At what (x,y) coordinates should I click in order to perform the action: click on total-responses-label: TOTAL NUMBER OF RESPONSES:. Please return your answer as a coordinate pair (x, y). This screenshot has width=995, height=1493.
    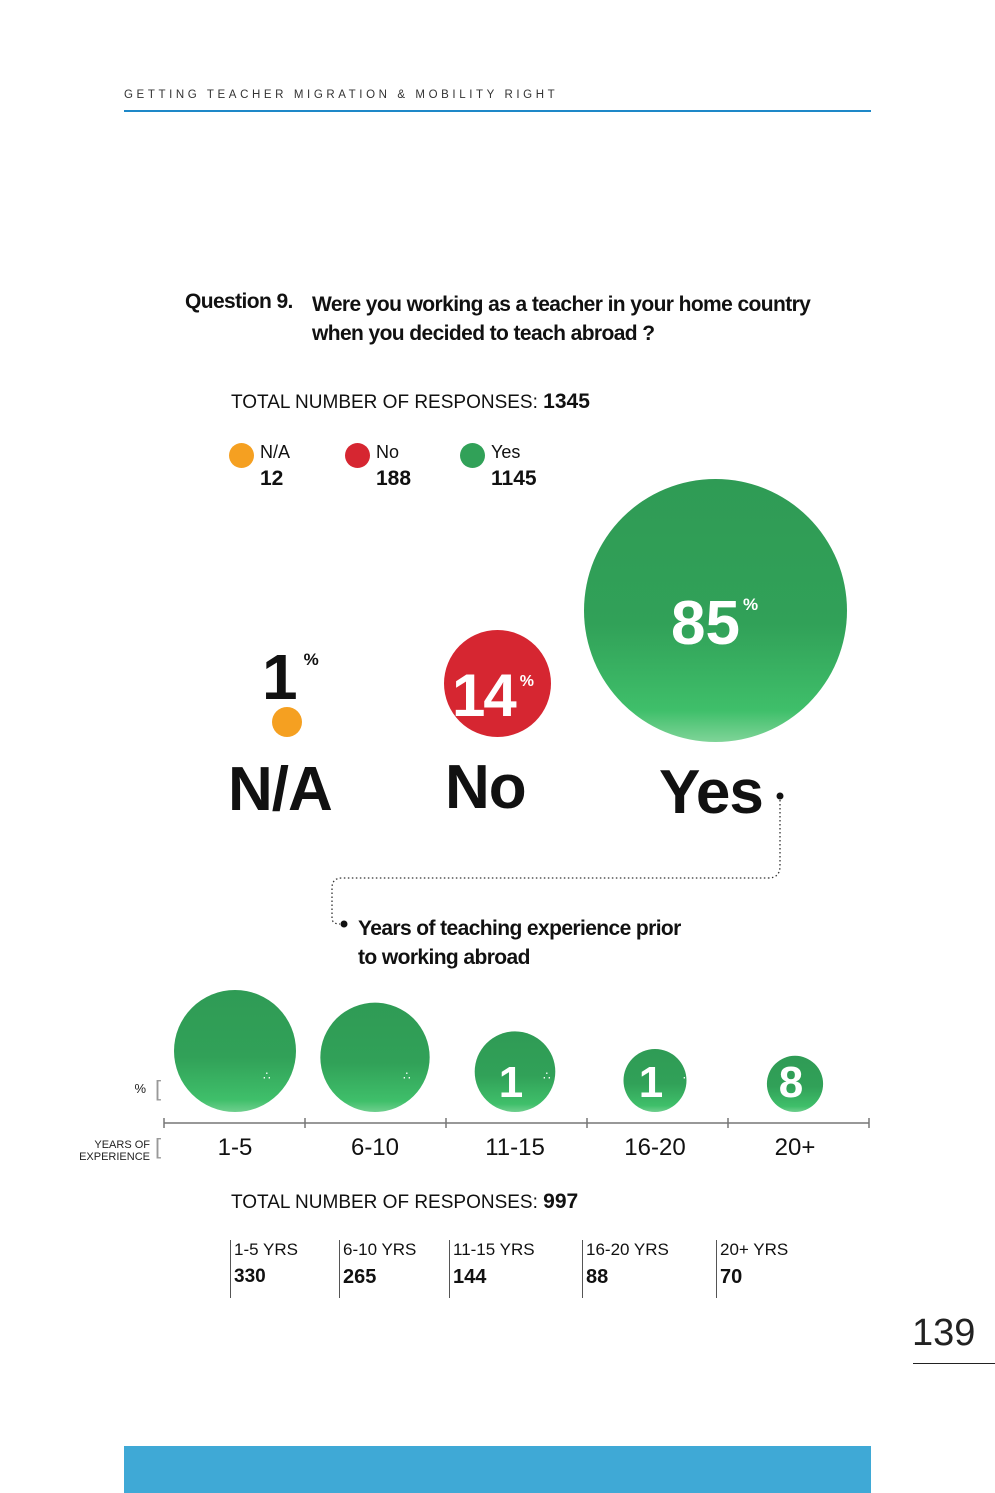
    Looking at the image, I should click on (384, 402).